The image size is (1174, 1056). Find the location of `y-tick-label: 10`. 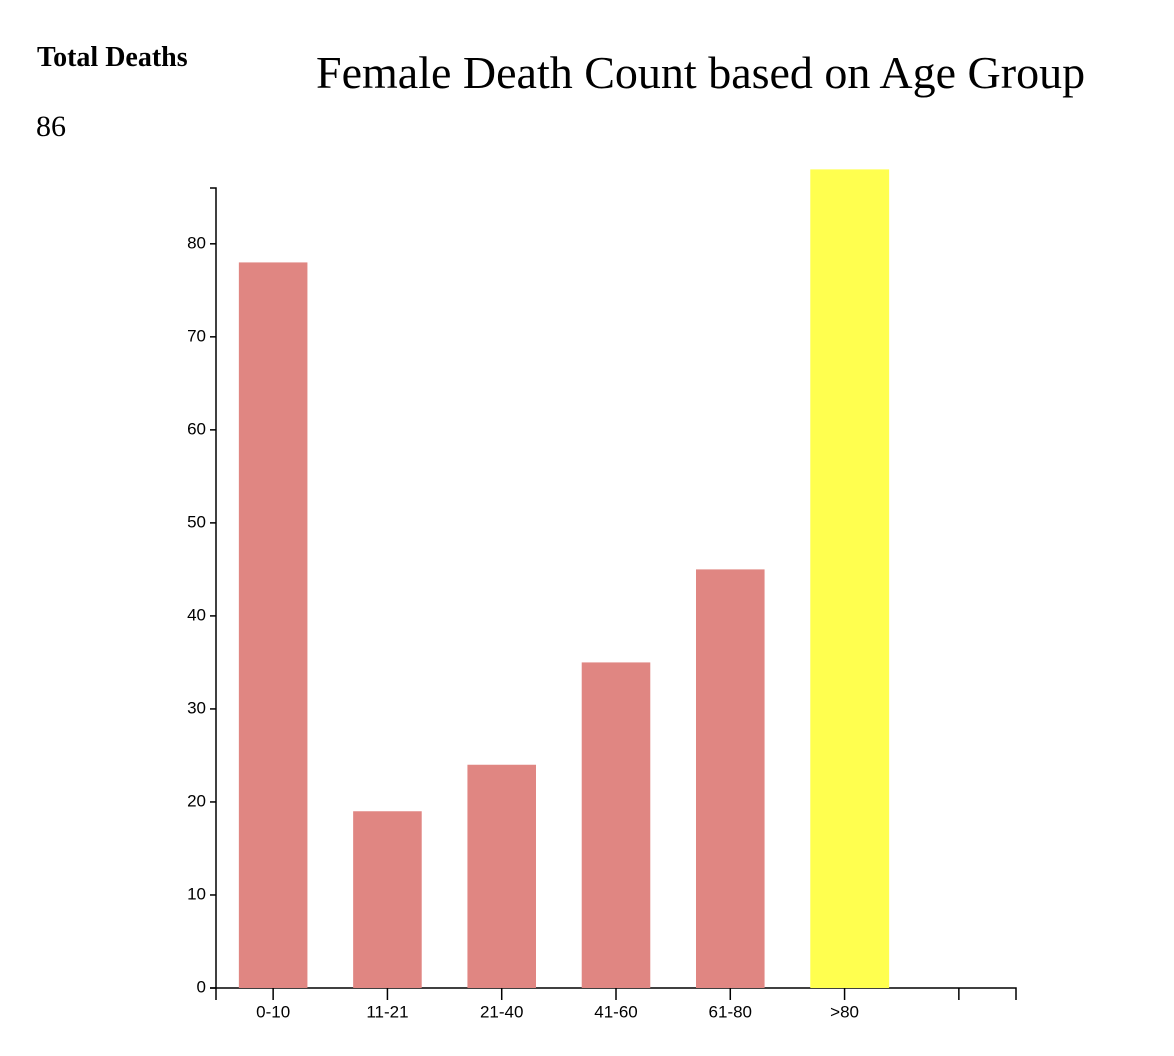

y-tick-label: 10 is located at coordinates (196, 893).